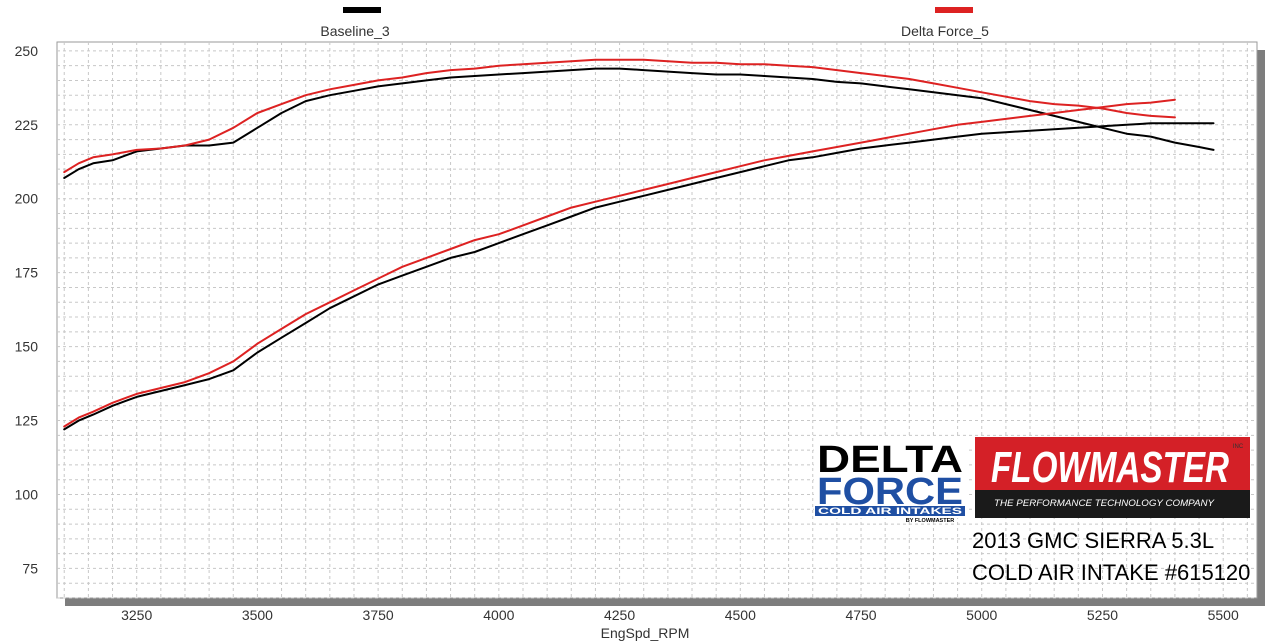  I want to click on flowmaster-logo-name: FLOWMASTER, so click(1110, 467).